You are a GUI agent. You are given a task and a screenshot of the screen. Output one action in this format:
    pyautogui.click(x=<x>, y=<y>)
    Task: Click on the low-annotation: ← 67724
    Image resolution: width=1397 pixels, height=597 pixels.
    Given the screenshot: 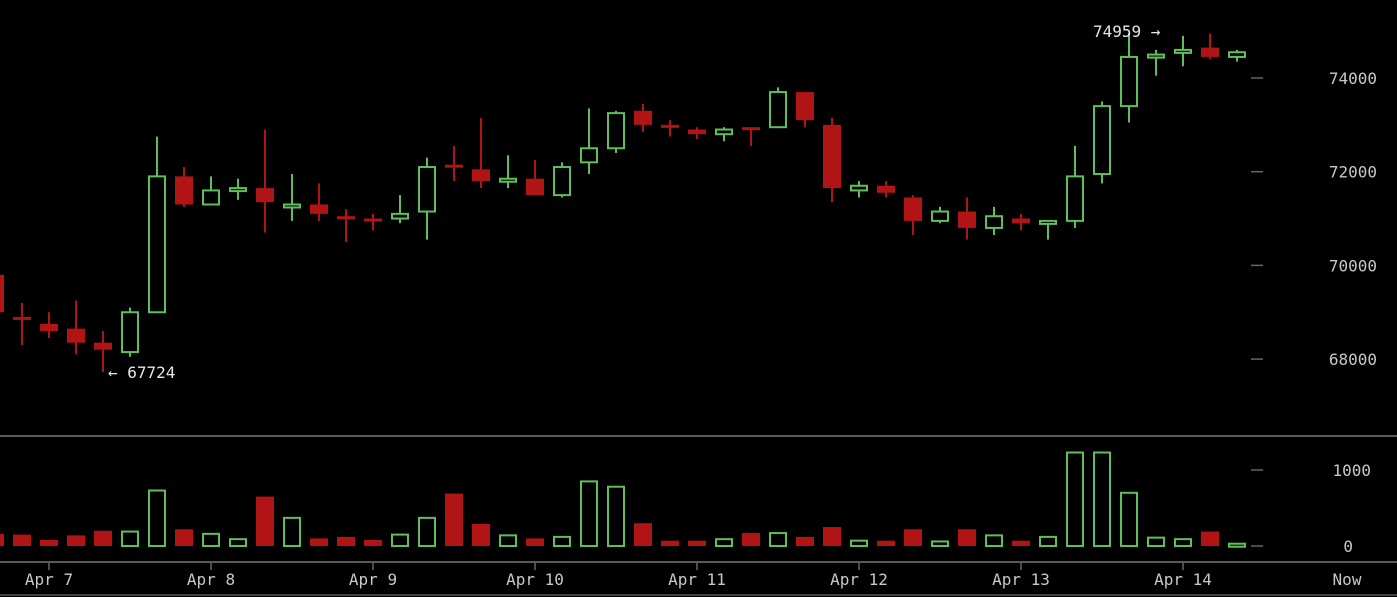 What is the action you would take?
    pyautogui.click(x=141, y=372)
    